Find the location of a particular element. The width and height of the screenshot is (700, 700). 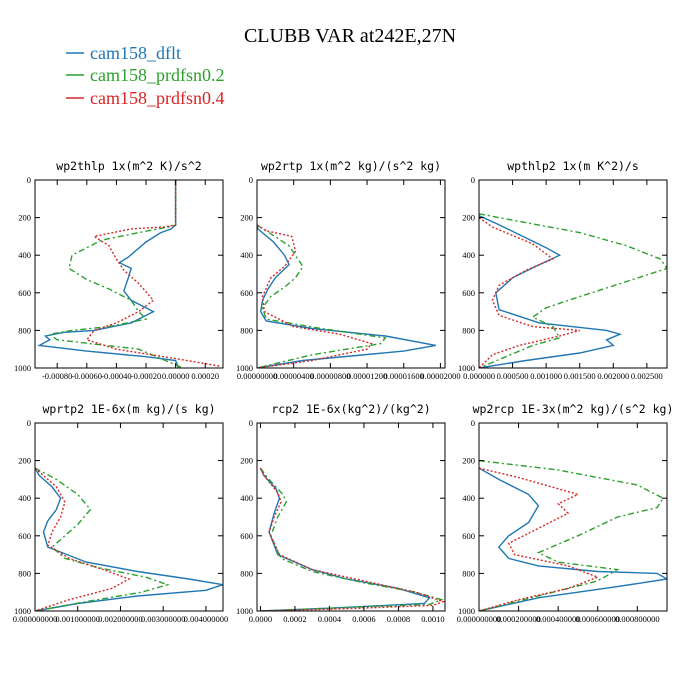

x-tick-label: -0.00060 is located at coordinates (87, 376).